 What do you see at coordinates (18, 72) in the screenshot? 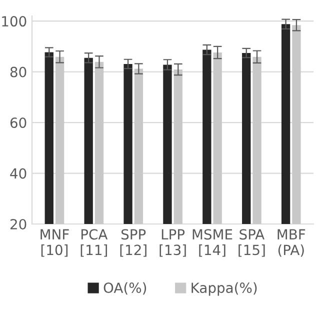
I see `y-tick-label: 80` at bounding box center [18, 72].